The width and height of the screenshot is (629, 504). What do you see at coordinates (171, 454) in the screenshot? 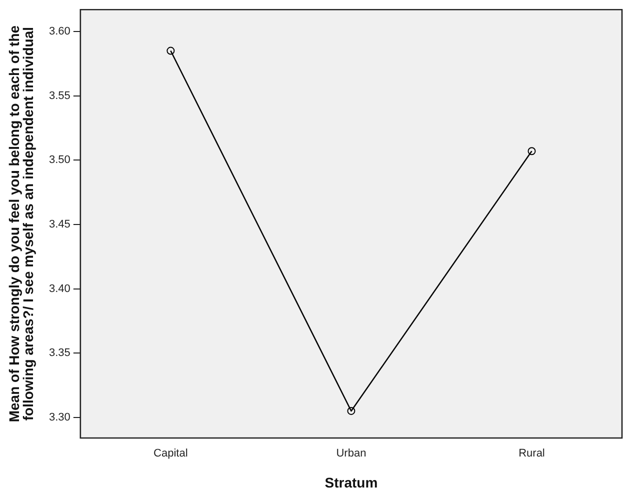
I see `x-tick-label: Capital` at bounding box center [171, 454].